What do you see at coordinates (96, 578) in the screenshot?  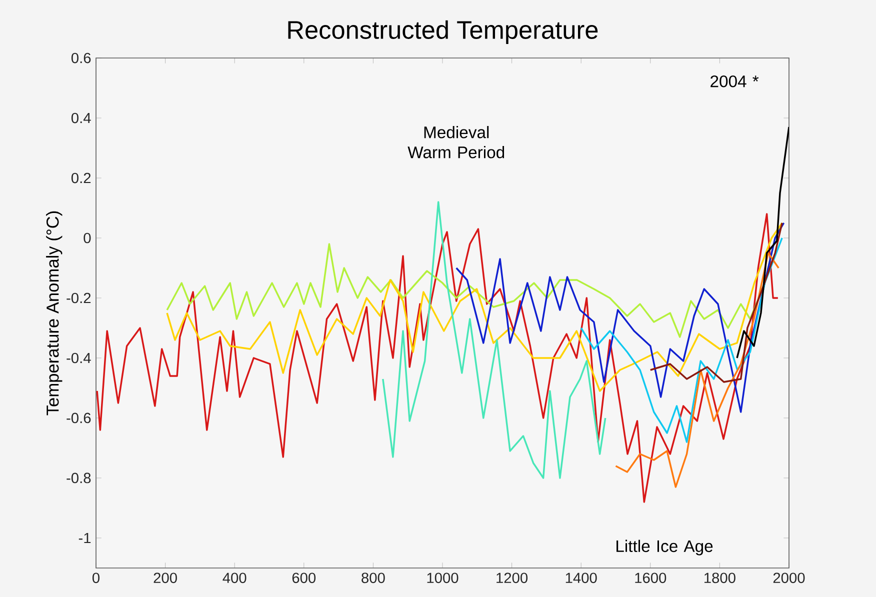 I see `x-tick-label: 0` at bounding box center [96, 578].